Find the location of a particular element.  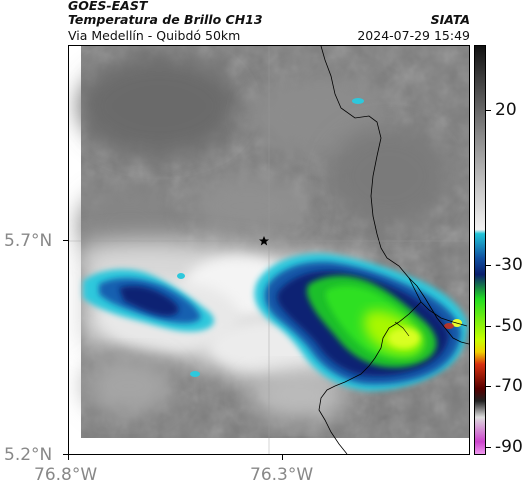

colorbar-label-minus-50: -50 is located at coordinates (509, 326).